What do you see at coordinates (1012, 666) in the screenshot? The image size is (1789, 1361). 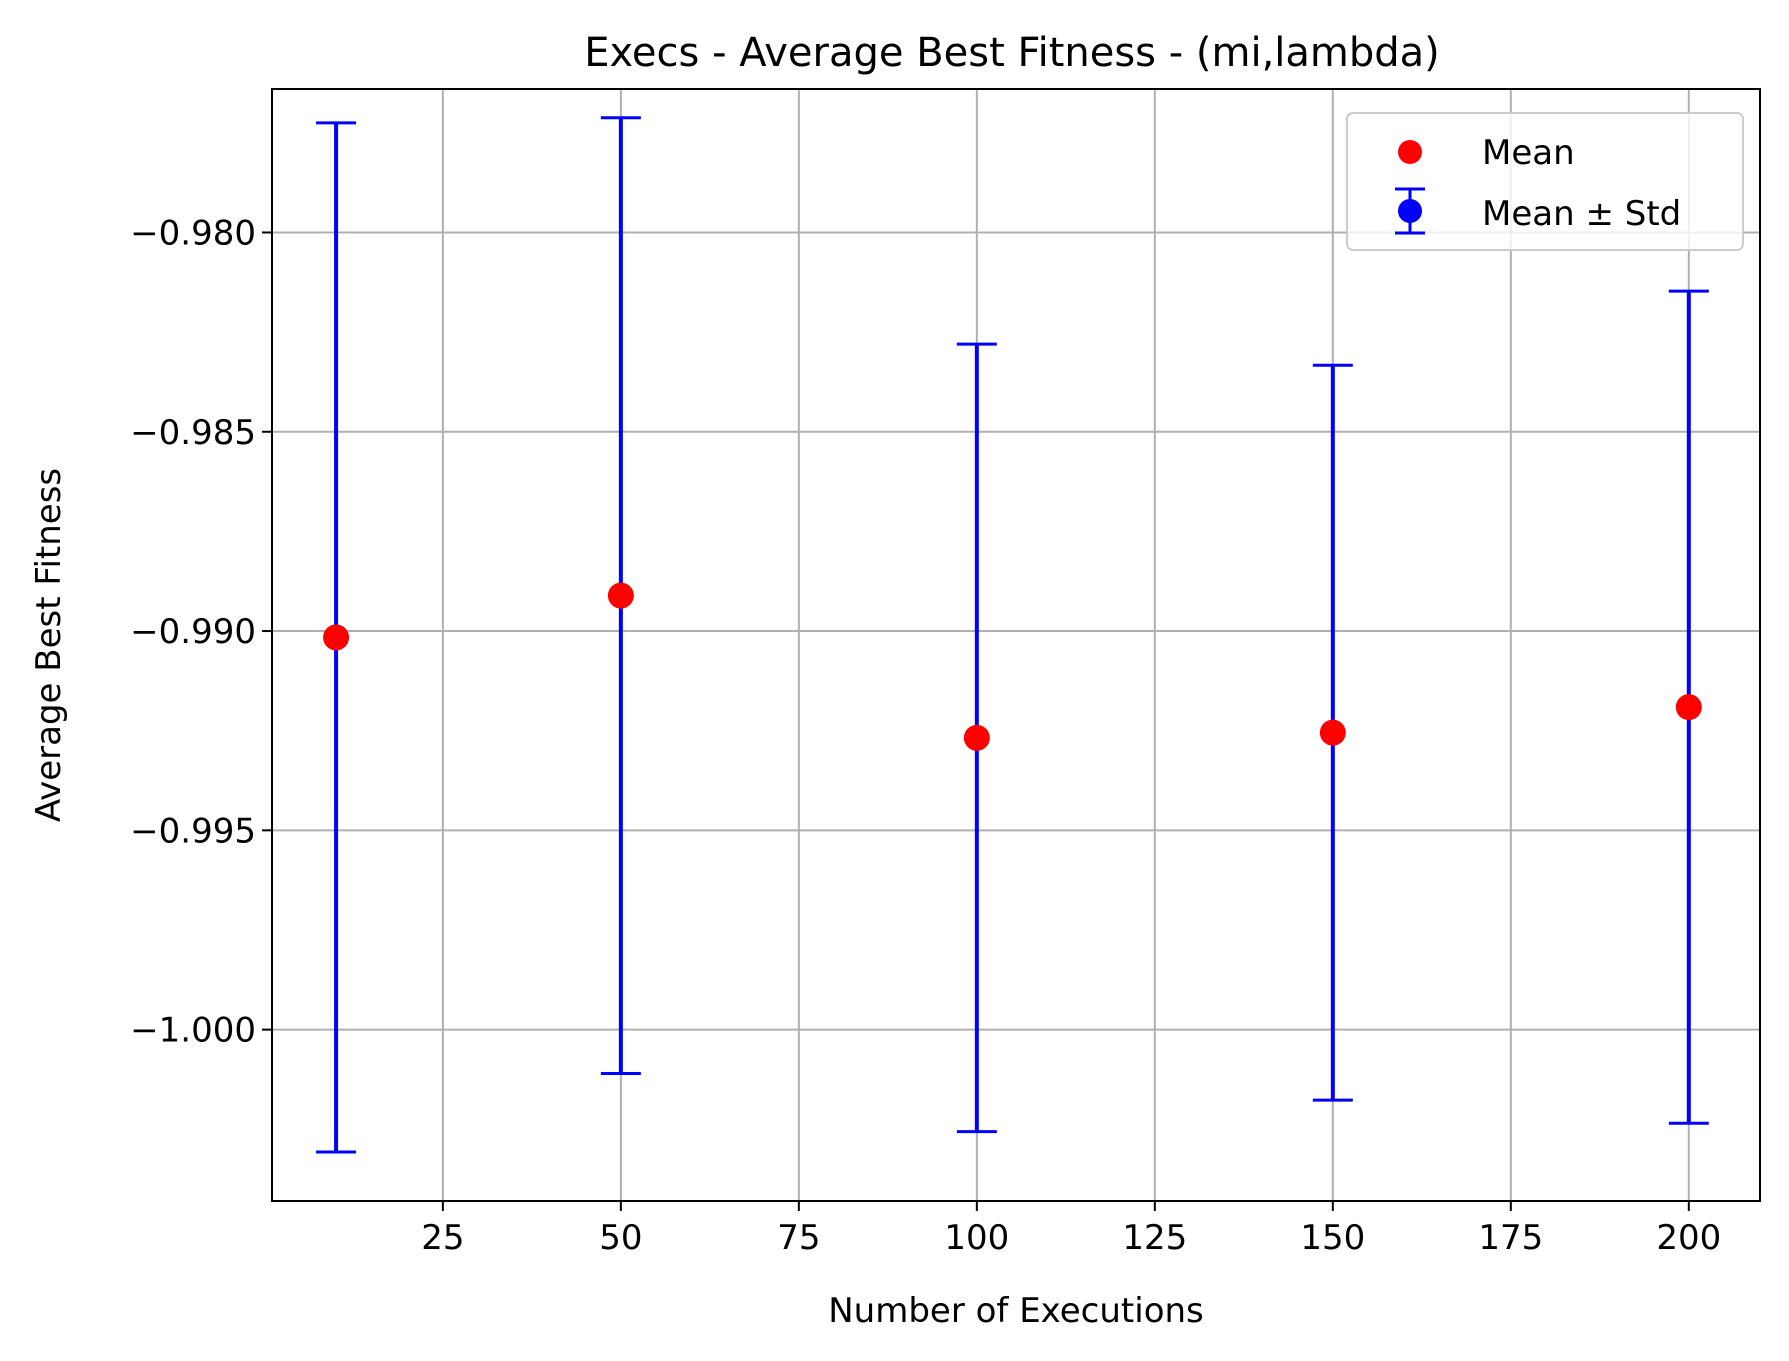 I see `mean-series` at bounding box center [1012, 666].